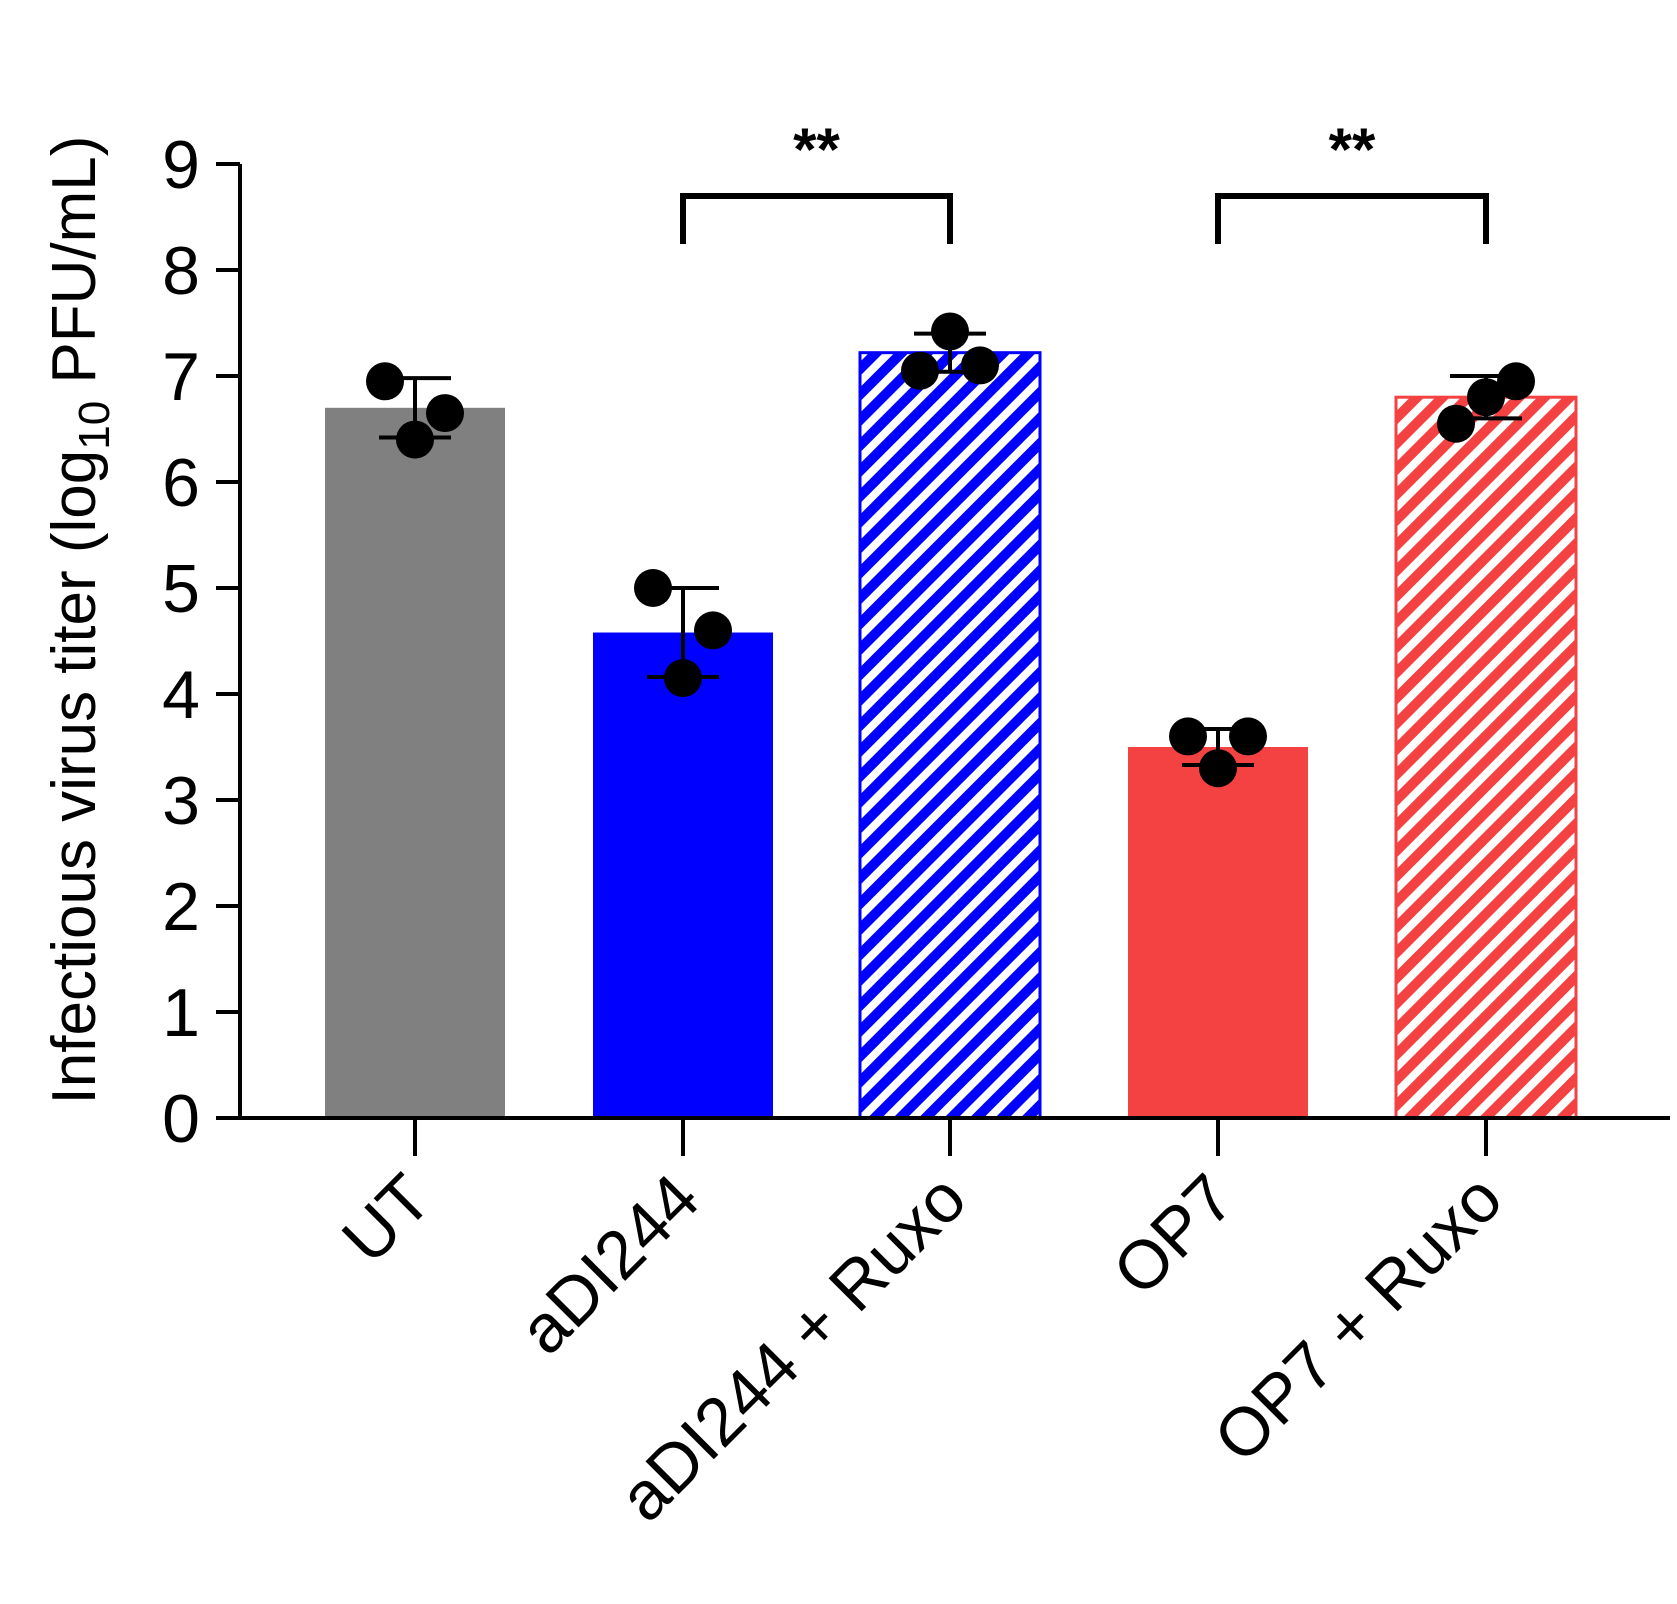 The height and width of the screenshot is (1604, 1677). I want to click on y-axis-title-suffix: PFU/mL), so click(74, 268).